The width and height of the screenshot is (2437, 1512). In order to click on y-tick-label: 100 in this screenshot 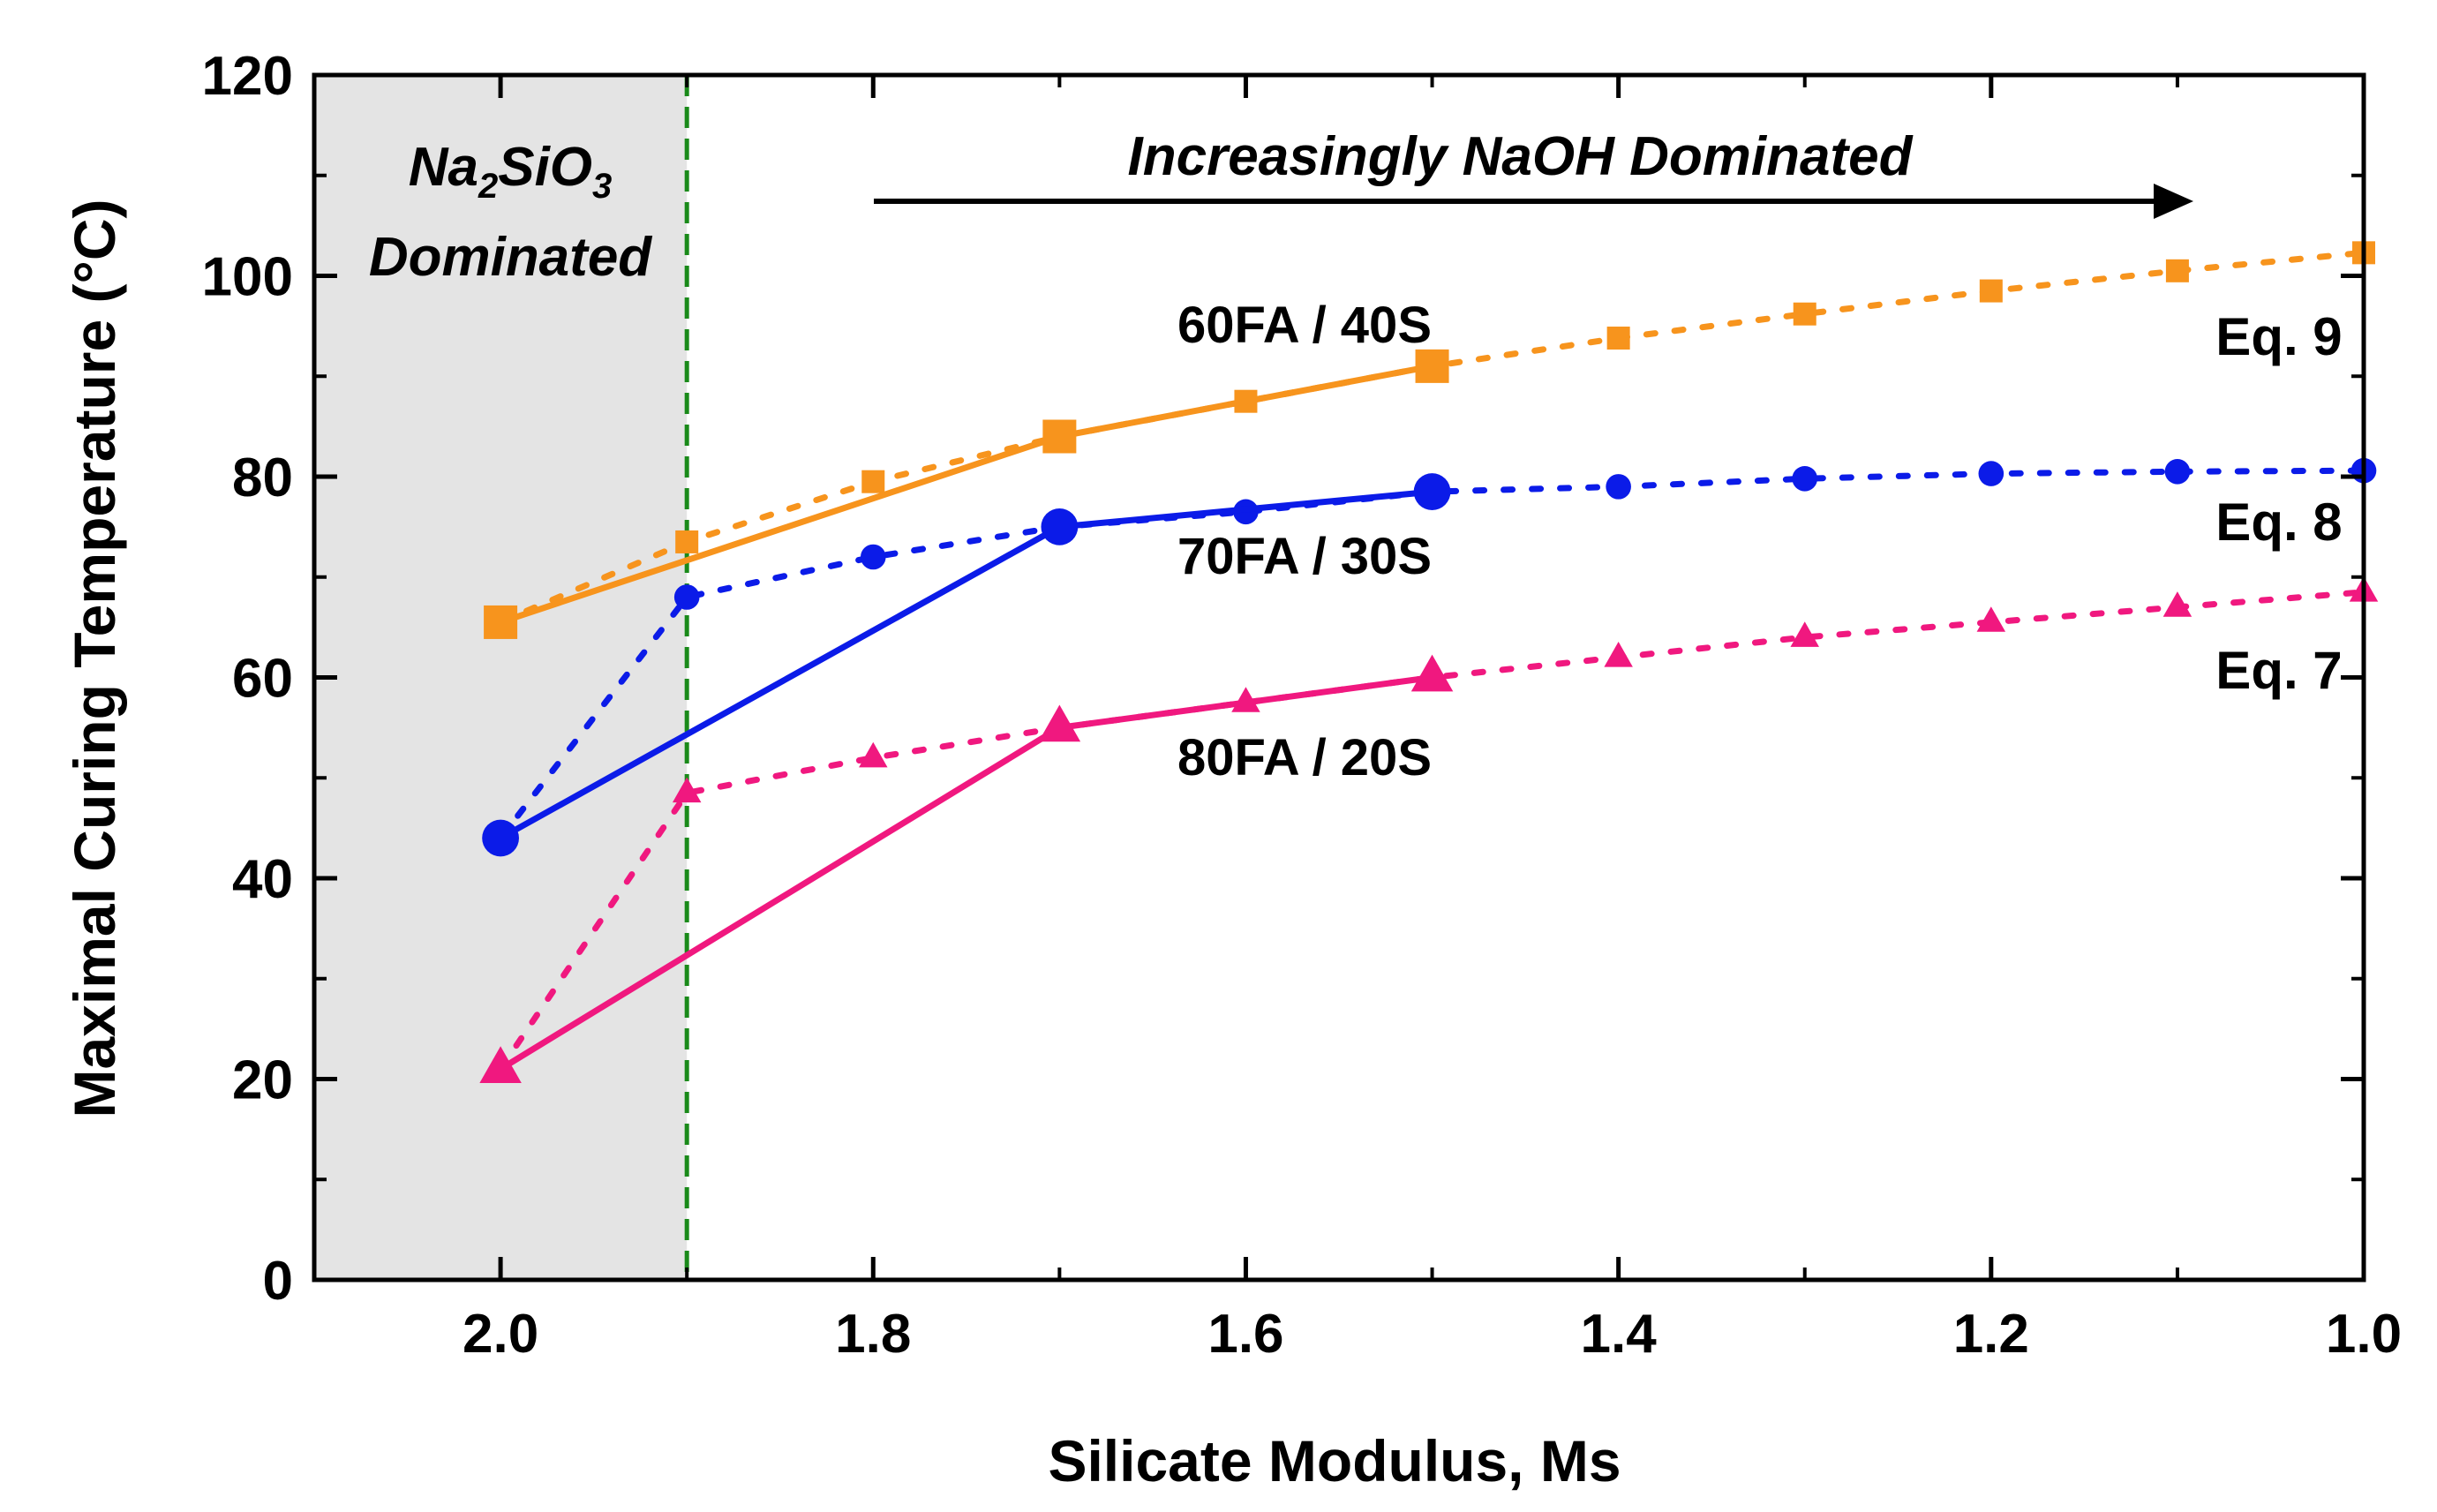, I will do `click(247, 277)`.